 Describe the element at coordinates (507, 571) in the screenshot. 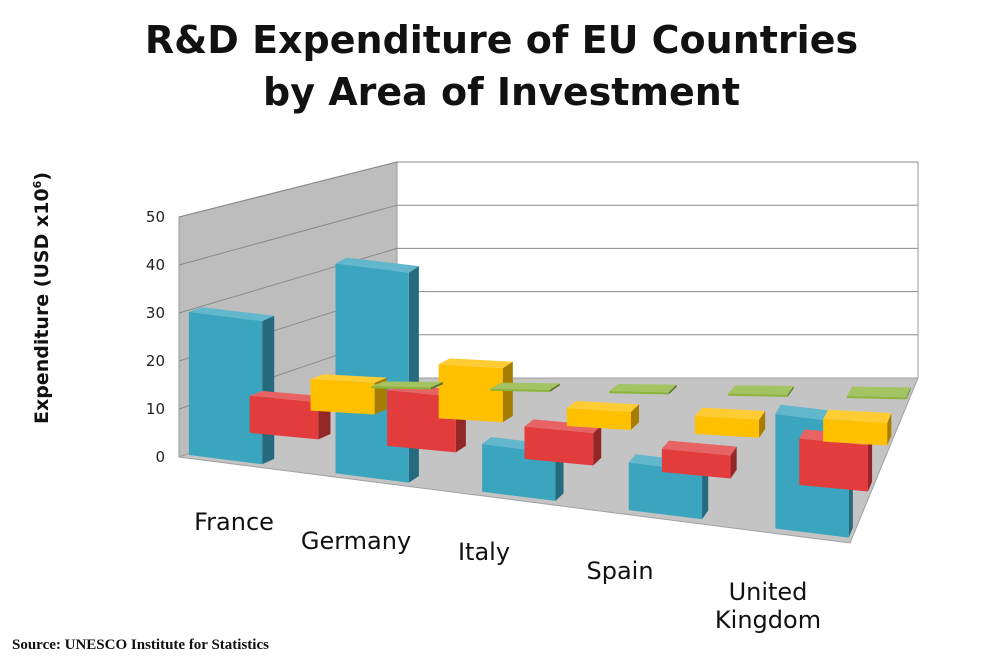

I see `category-labels: France Germany Italy Spain United Kingdom` at that location.